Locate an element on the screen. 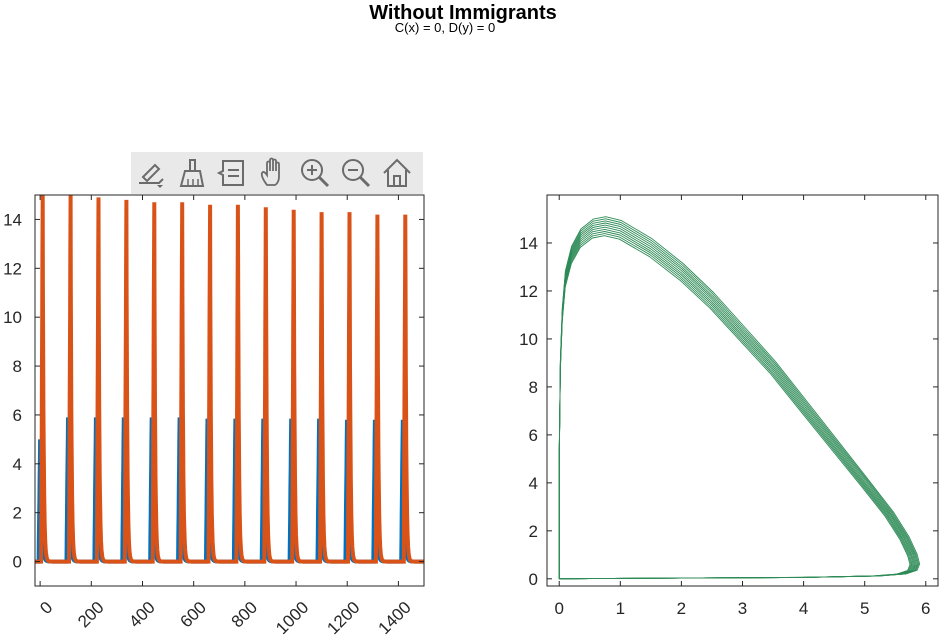 Image resolution: width=940 pixels, height=640 pixels. zoom-out-icon is located at coordinates (356, 173).